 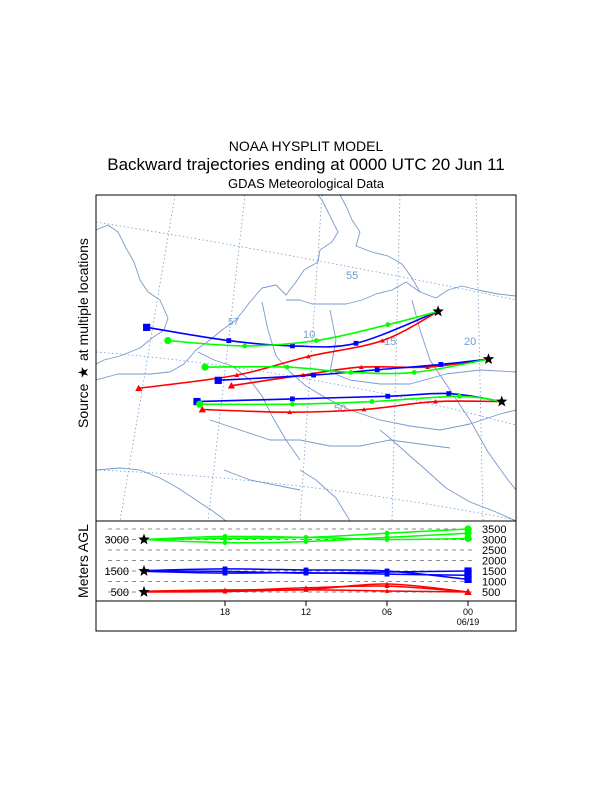 What do you see at coordinates (225, 612) in the screenshot?
I see `time-tick-label: 18` at bounding box center [225, 612].